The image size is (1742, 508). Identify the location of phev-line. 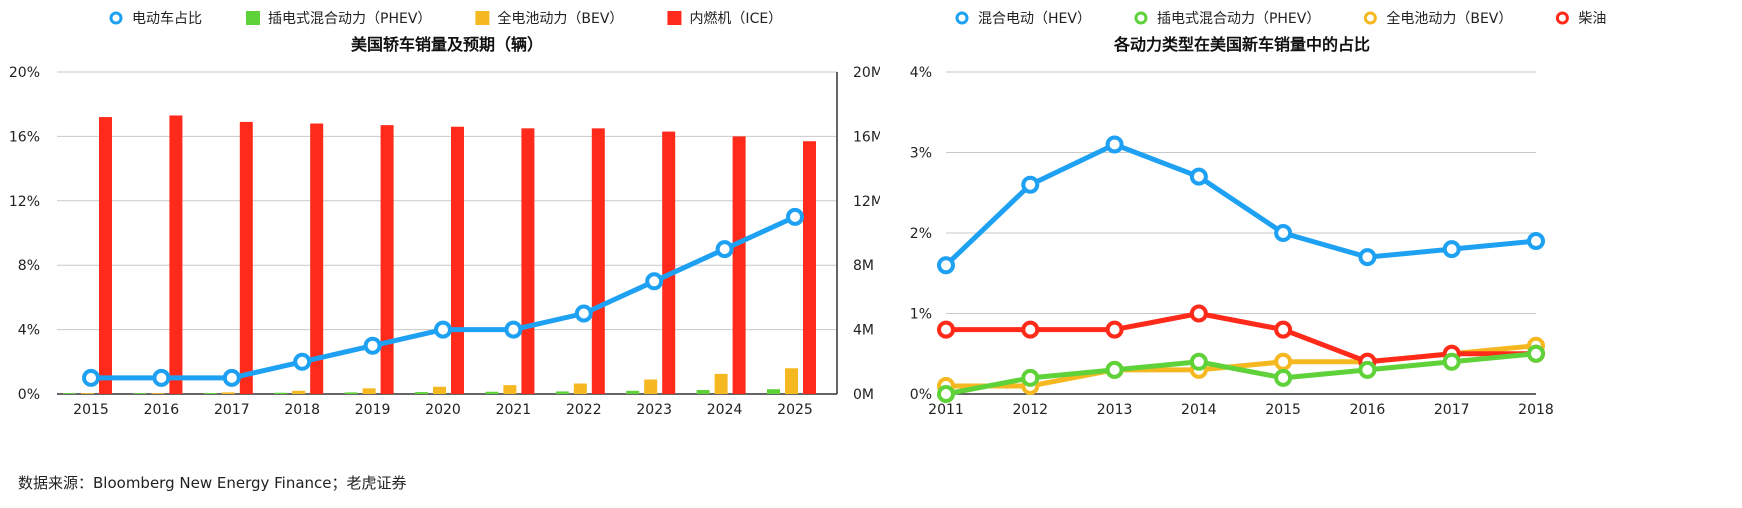
(1241, 374).